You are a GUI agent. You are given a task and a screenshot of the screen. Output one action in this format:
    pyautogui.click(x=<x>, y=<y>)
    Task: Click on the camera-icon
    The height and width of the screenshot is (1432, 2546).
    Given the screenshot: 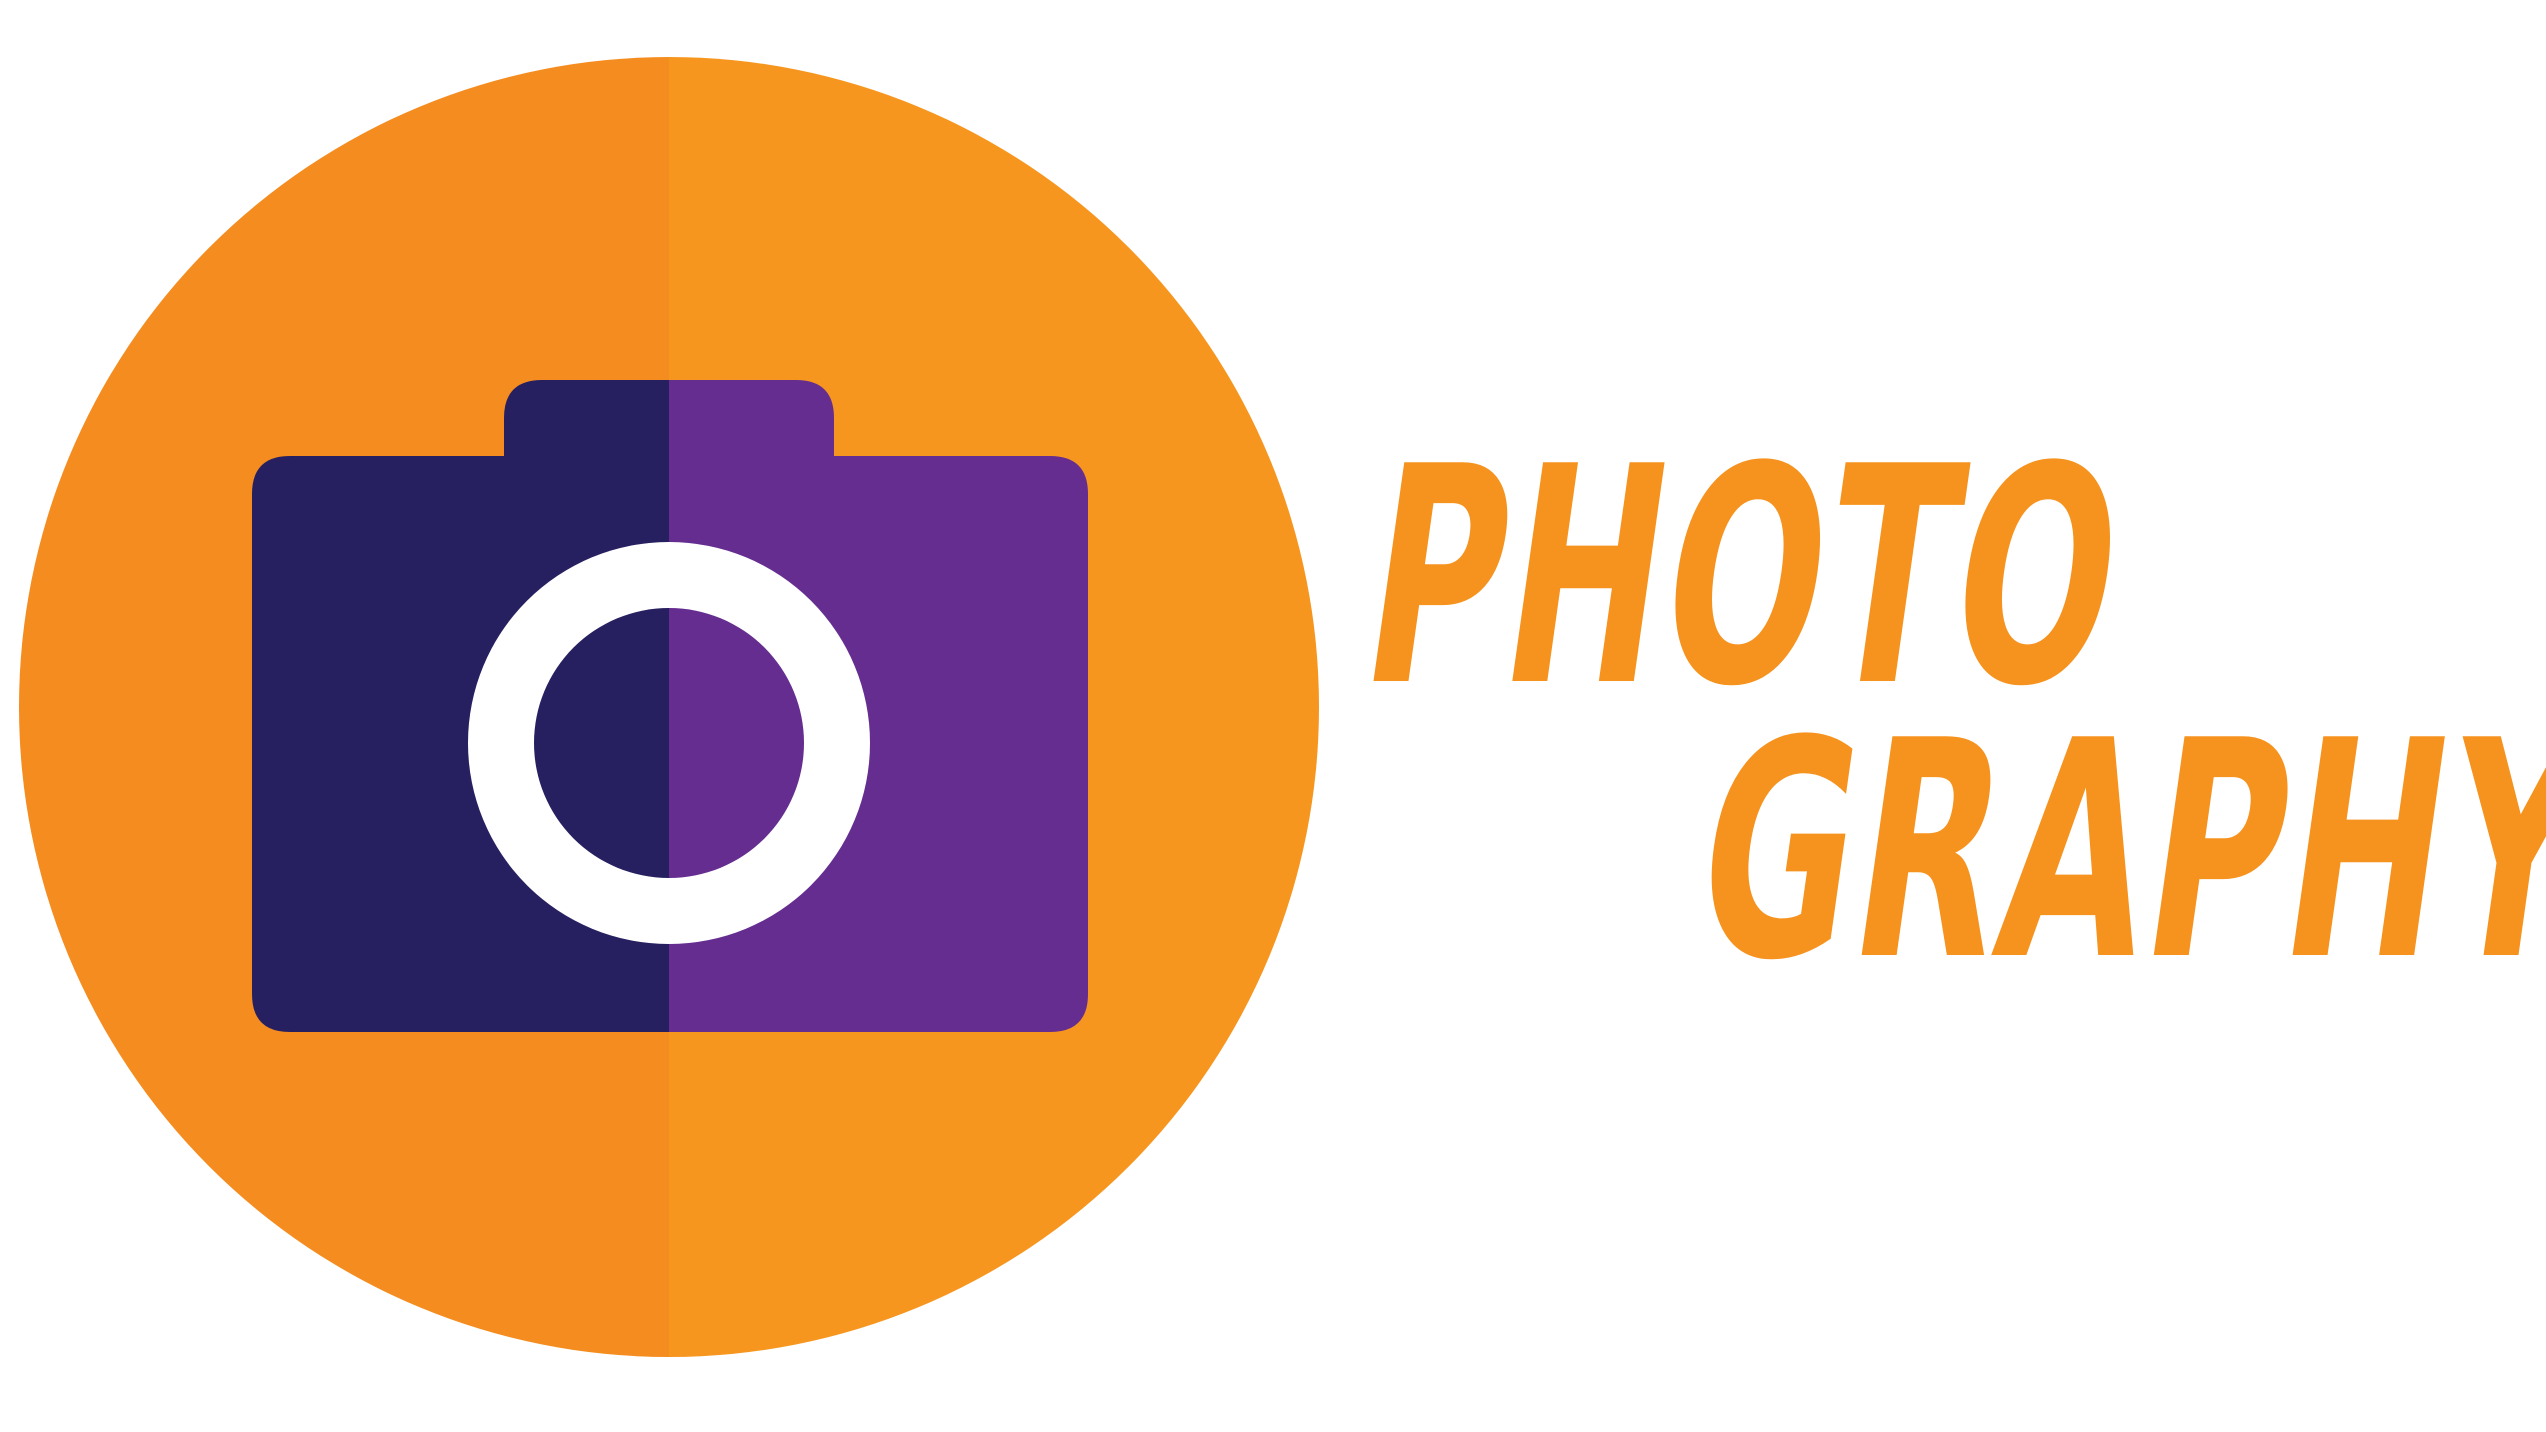 What is the action you would take?
    pyautogui.click(x=670, y=706)
    